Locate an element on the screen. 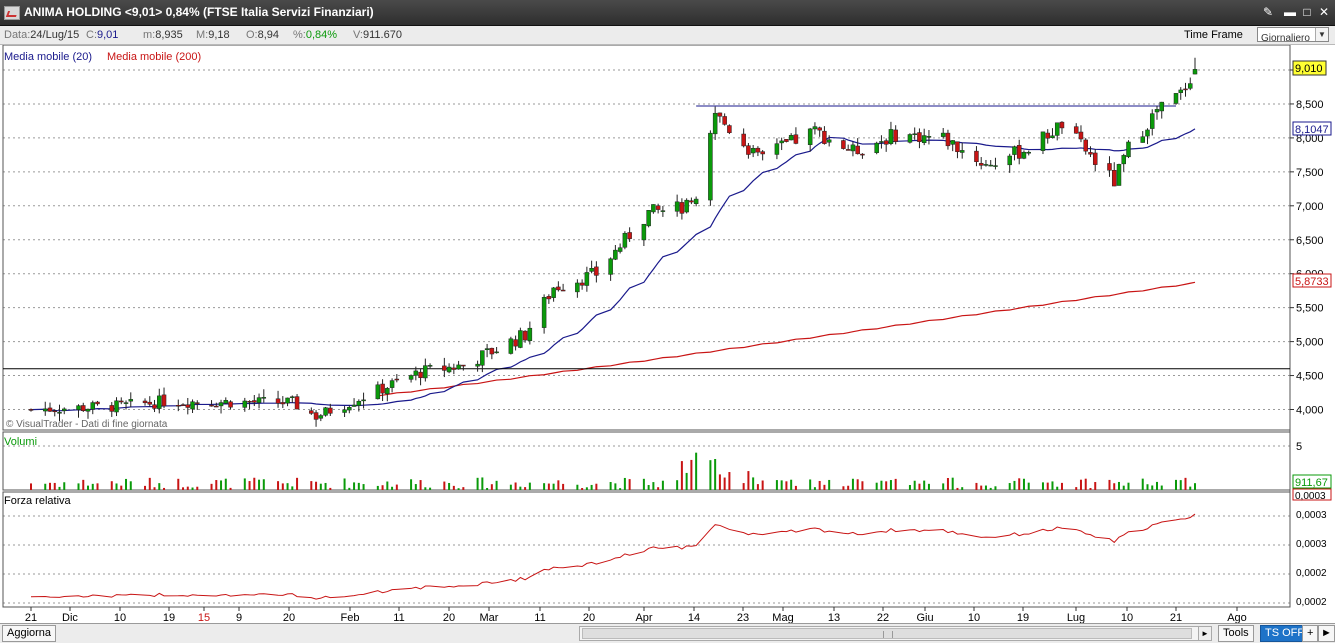 This screenshot has width=1335, height=643. volume-tag-bg is located at coordinates (1312, 481).